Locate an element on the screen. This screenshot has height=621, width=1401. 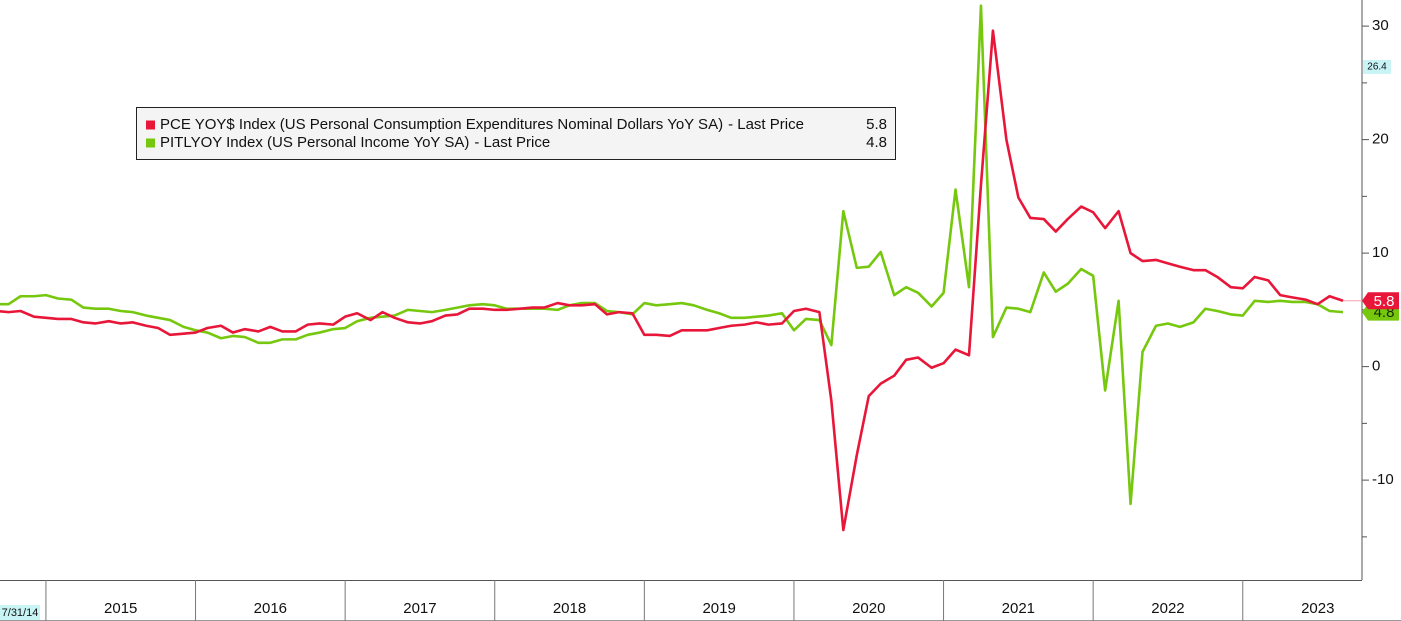
last-price-tag is located at coordinates (1380, 301).